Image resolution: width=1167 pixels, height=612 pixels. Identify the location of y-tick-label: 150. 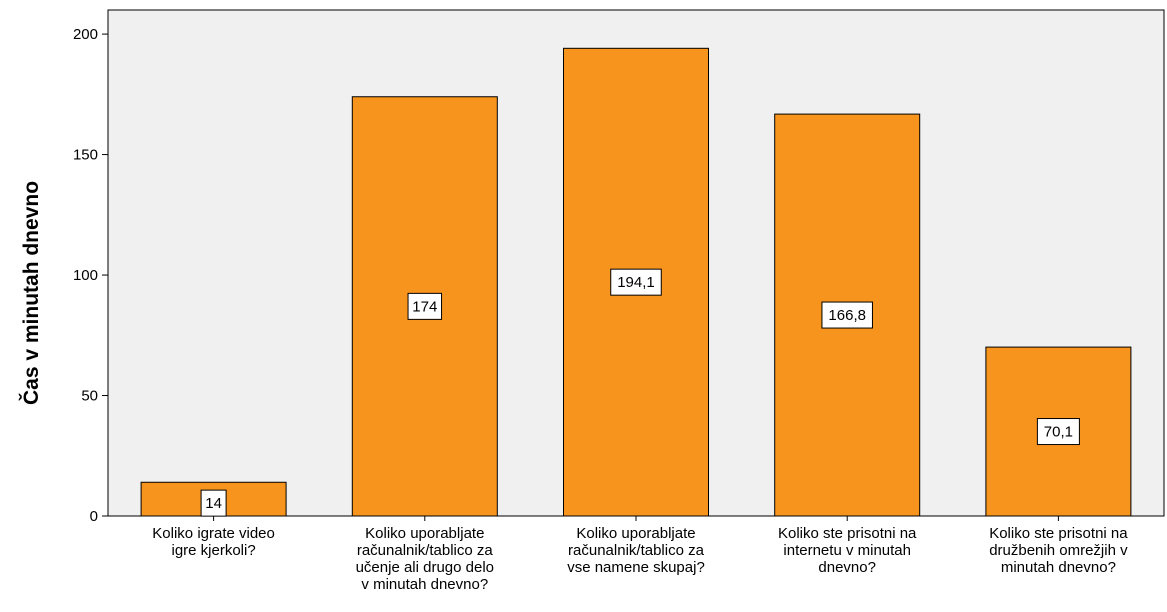
(85, 155).